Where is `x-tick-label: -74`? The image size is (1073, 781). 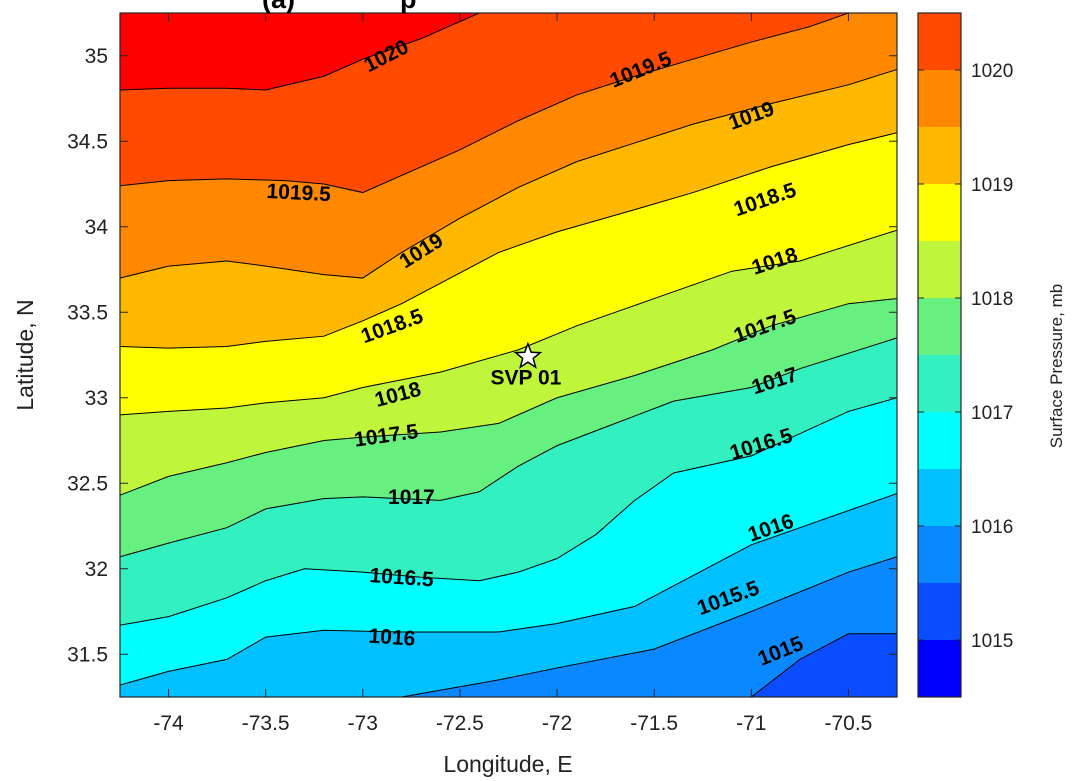 x-tick-label: -74 is located at coordinates (168, 723).